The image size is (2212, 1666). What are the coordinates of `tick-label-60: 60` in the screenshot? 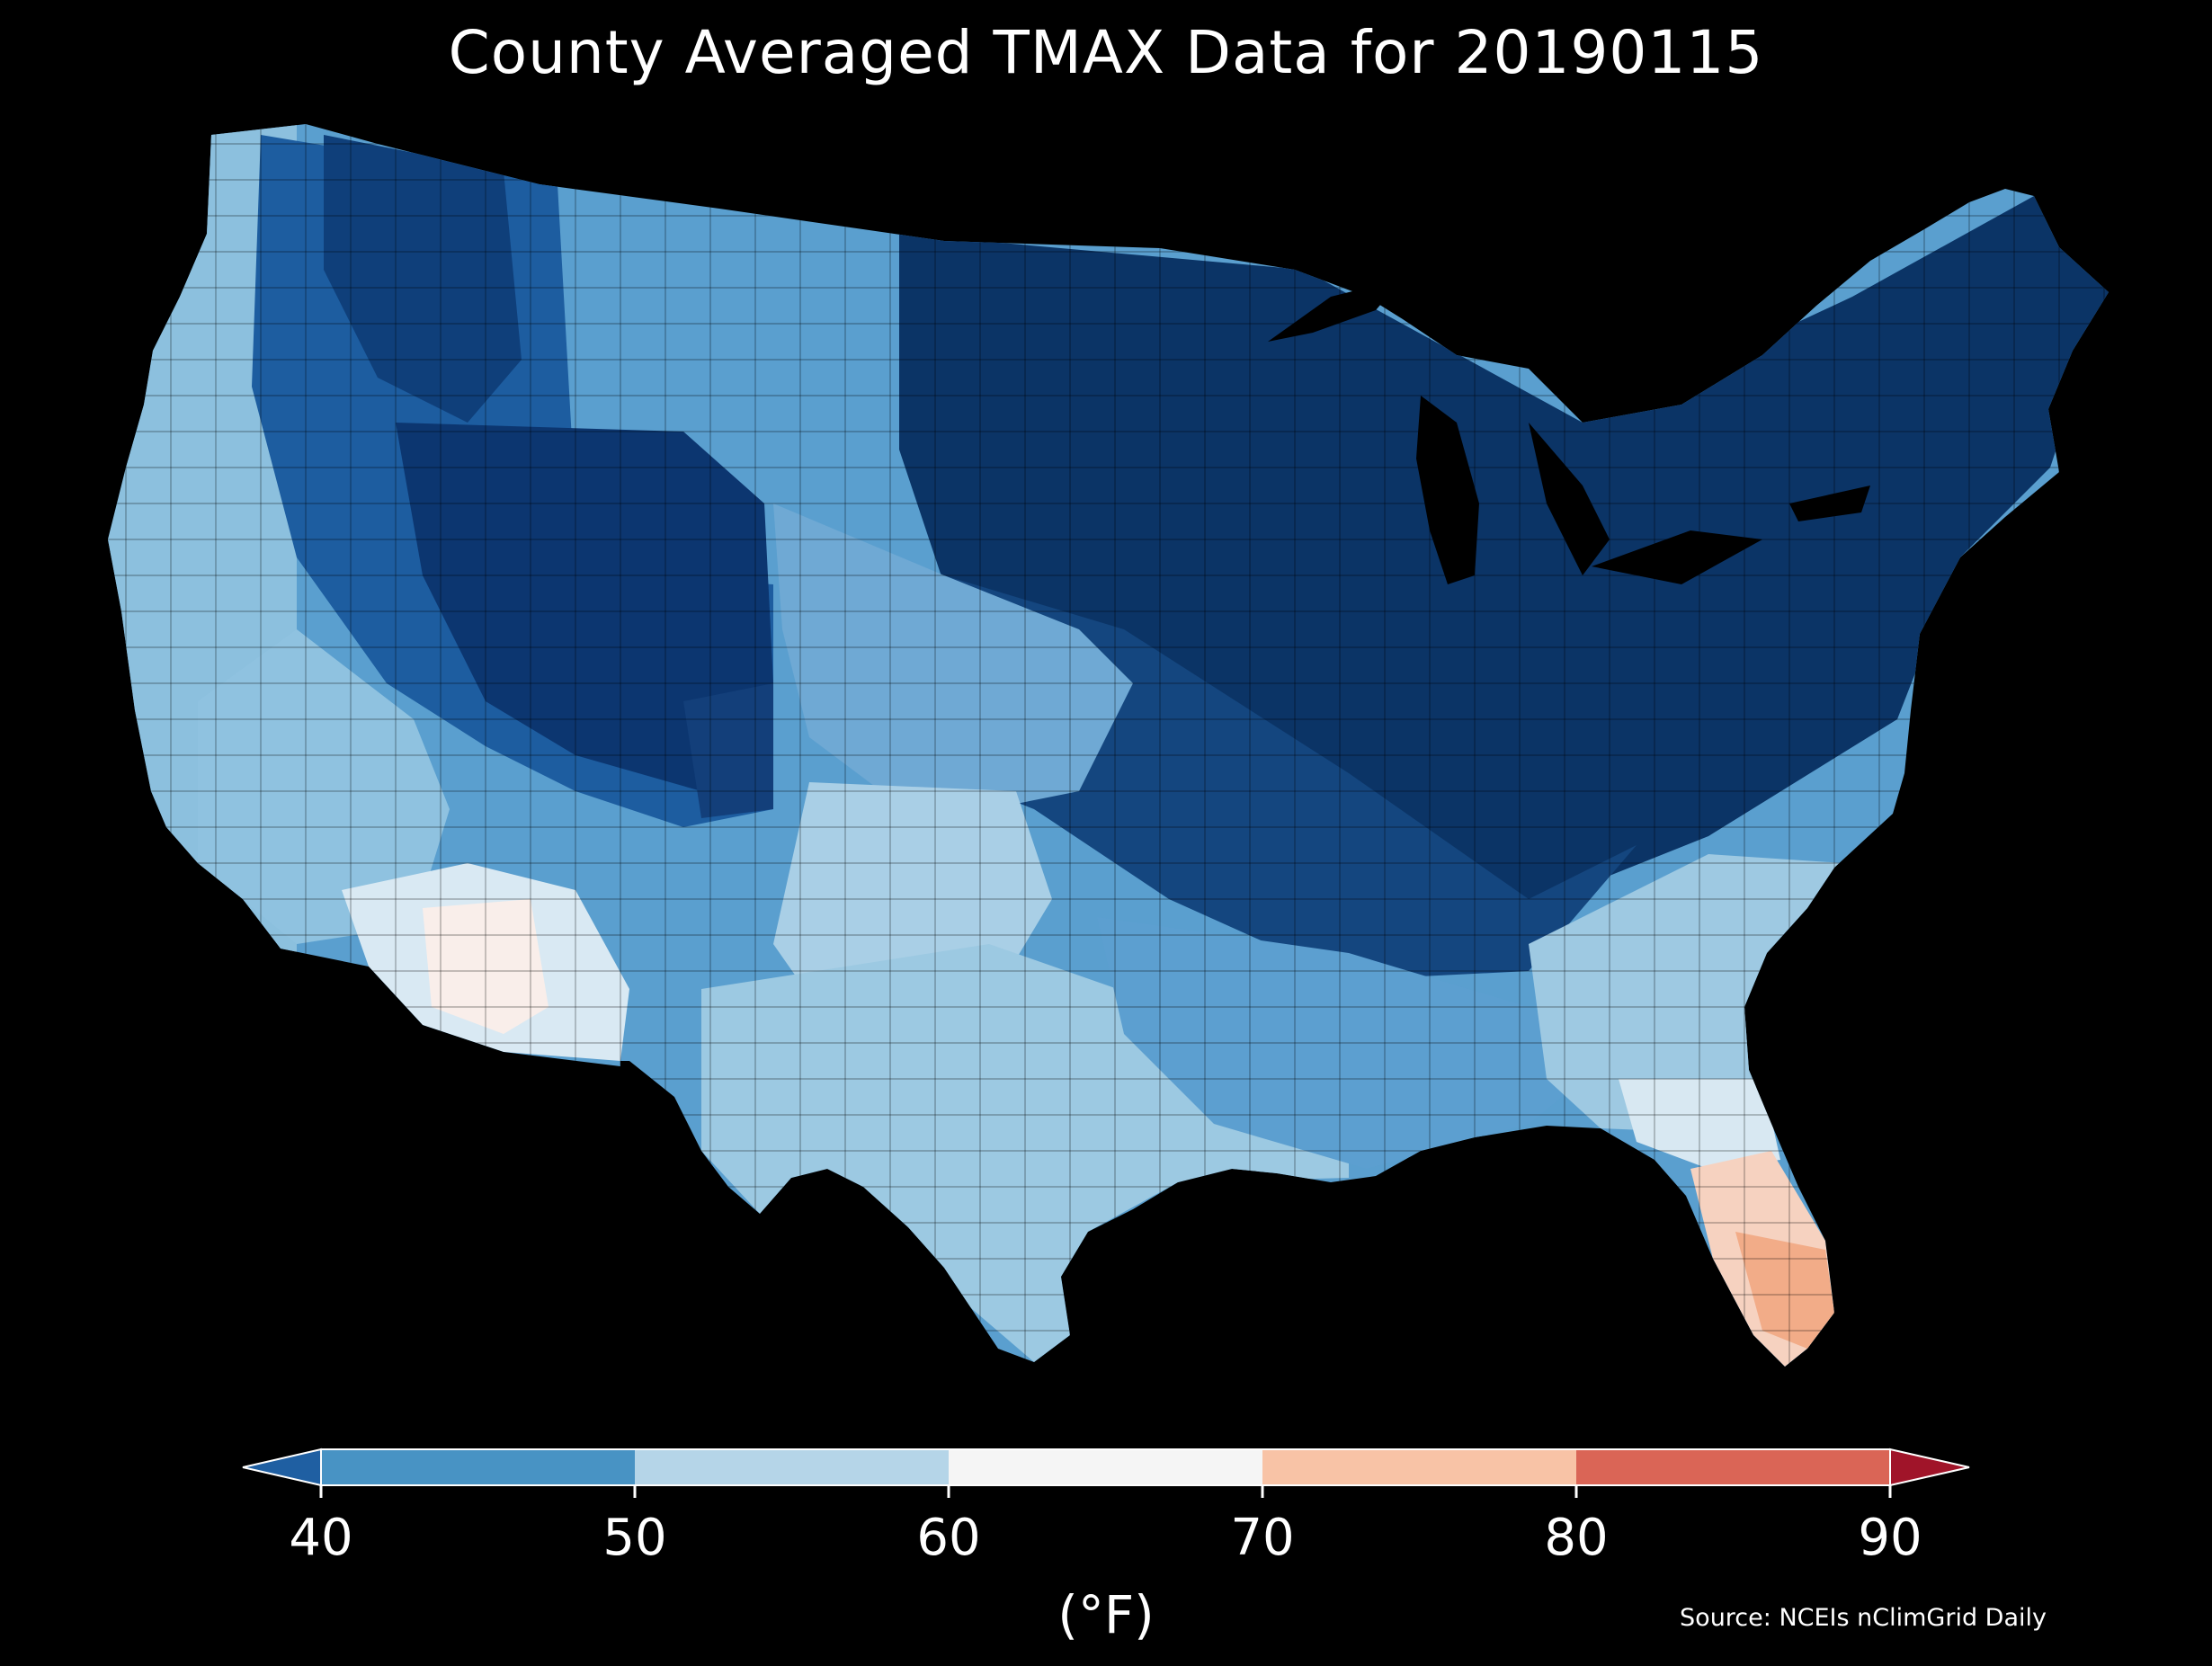 It's located at (948, 1538).